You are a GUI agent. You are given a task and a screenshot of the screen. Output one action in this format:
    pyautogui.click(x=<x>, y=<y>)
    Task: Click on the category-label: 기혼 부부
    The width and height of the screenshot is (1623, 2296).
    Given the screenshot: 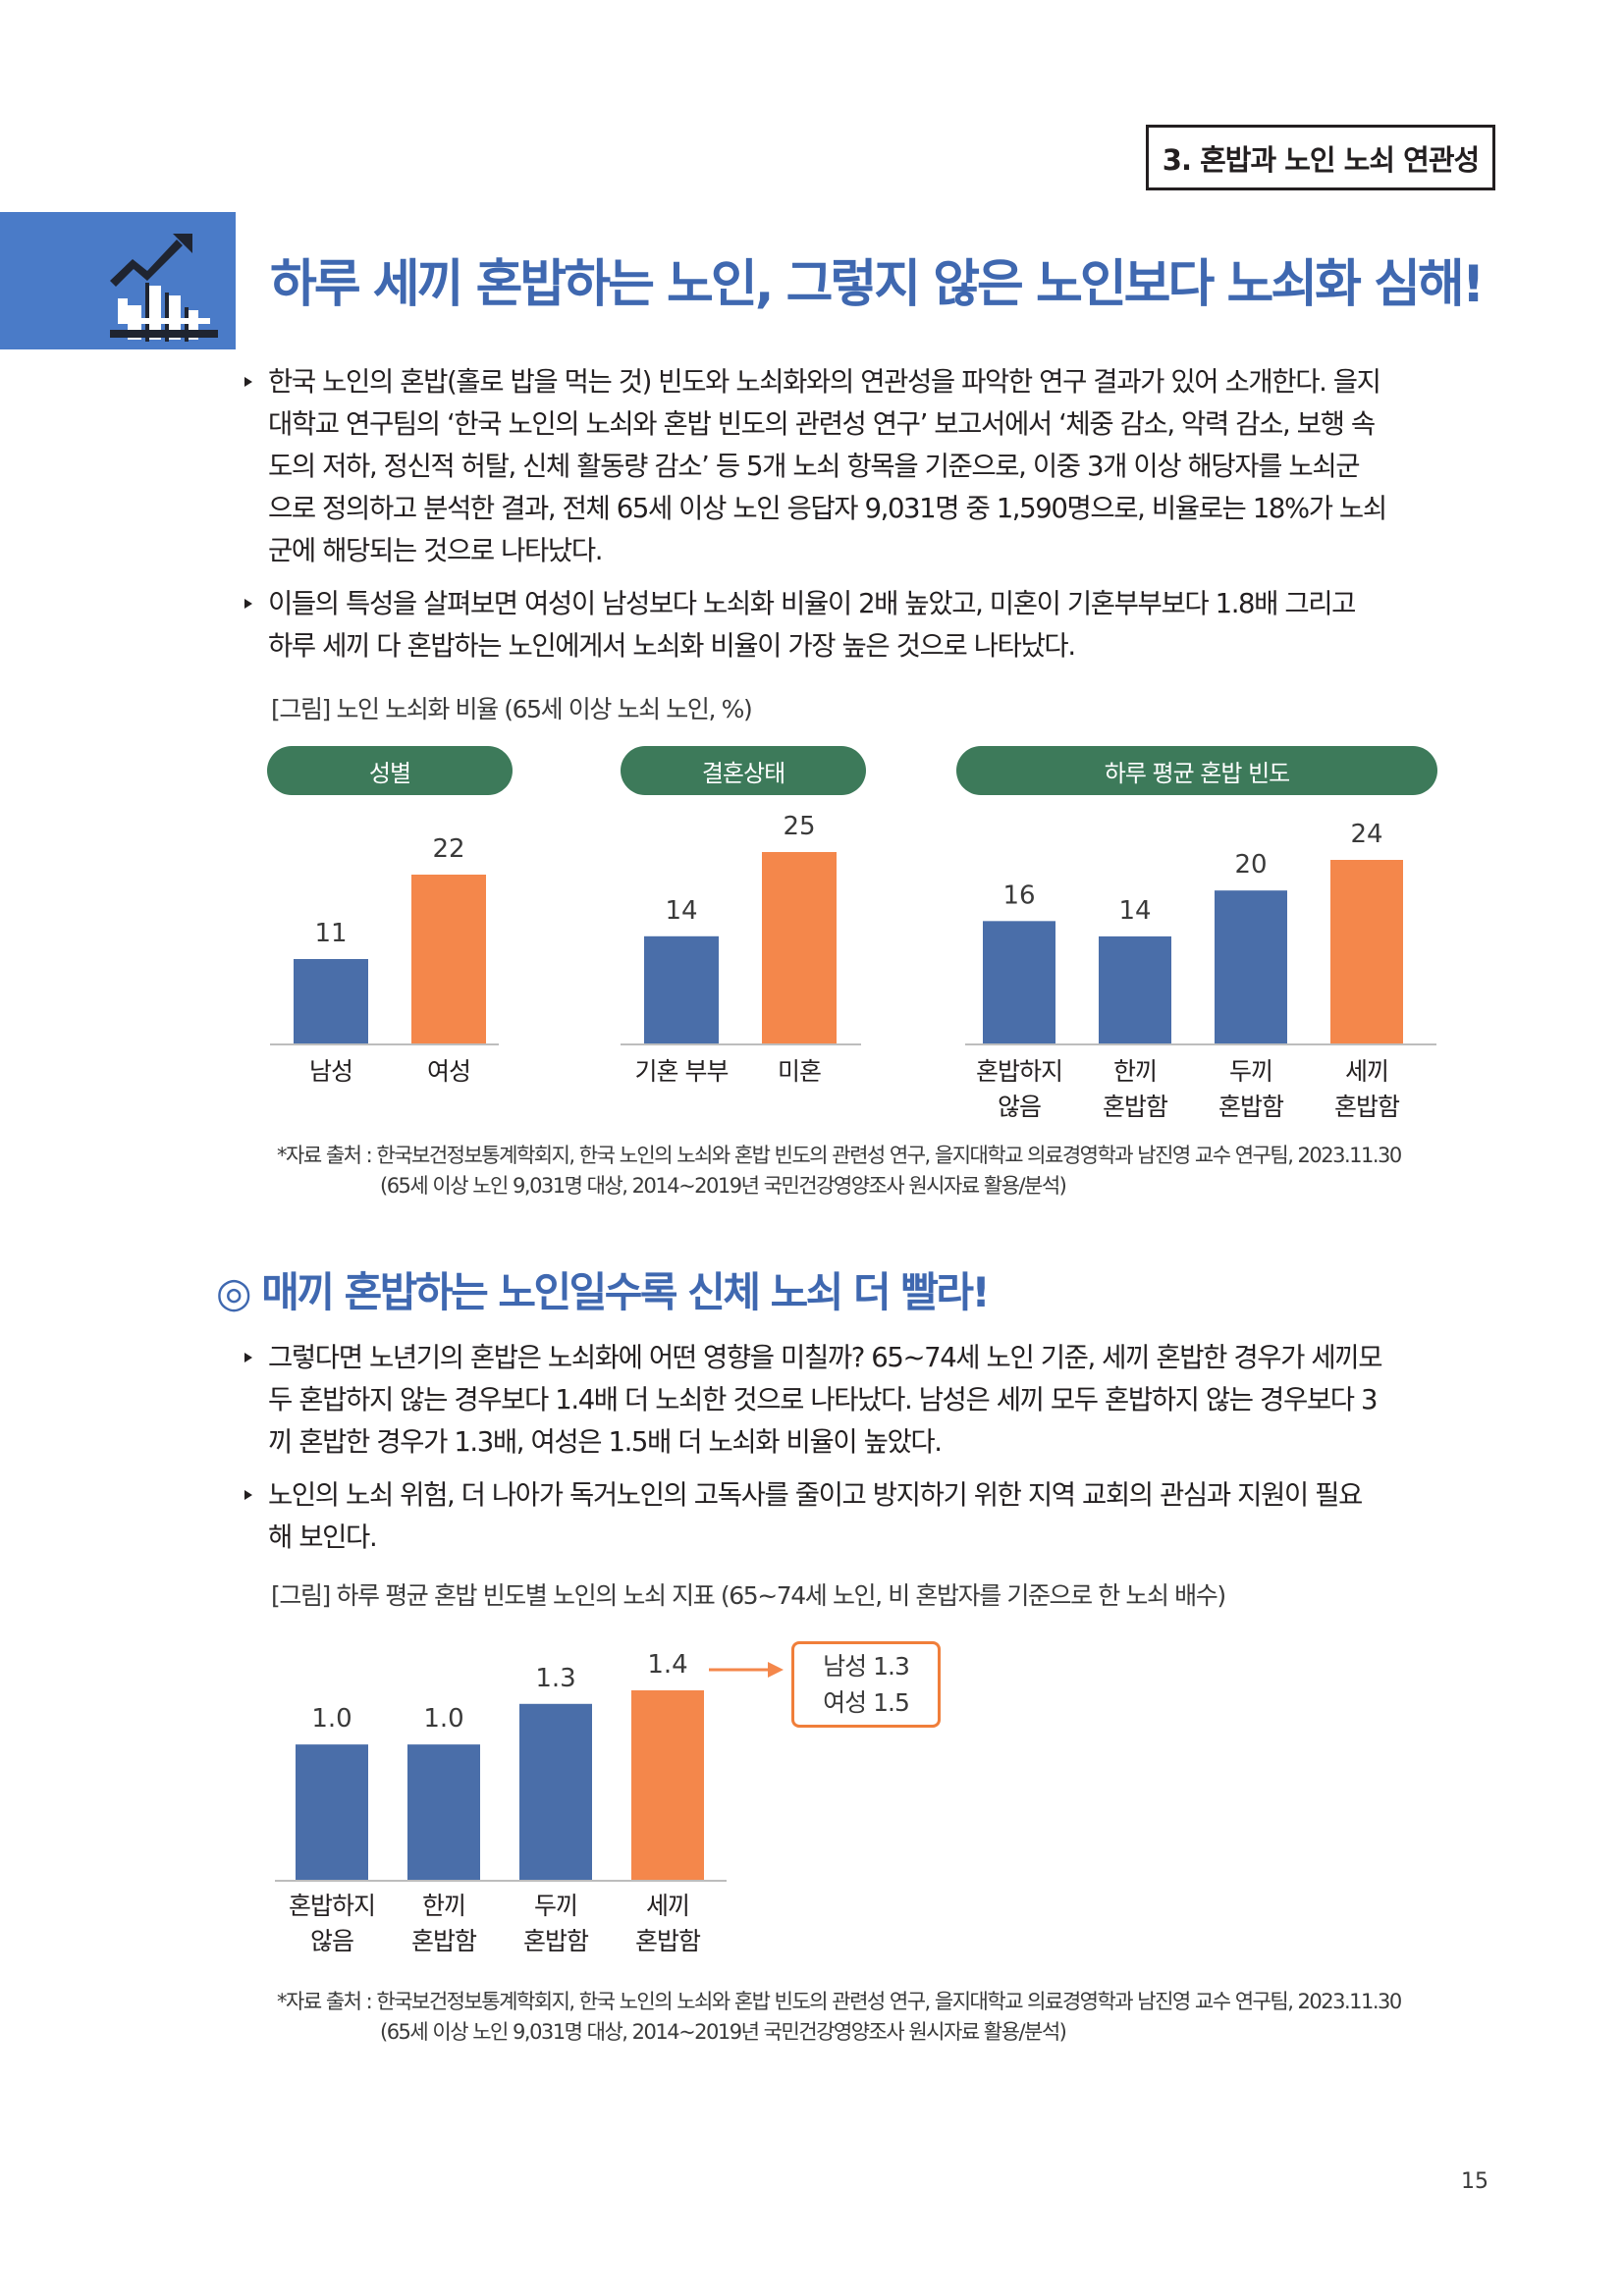 What is the action you would take?
    pyautogui.click(x=682, y=1071)
    